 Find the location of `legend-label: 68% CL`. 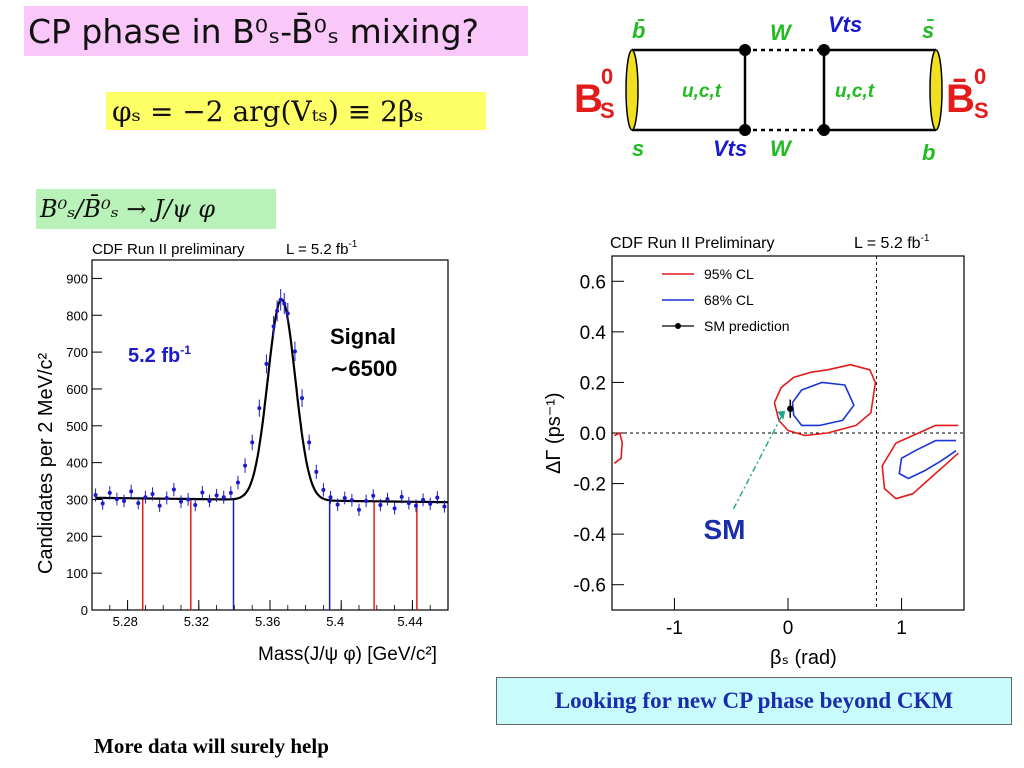

legend-label: 68% CL is located at coordinates (729, 300).